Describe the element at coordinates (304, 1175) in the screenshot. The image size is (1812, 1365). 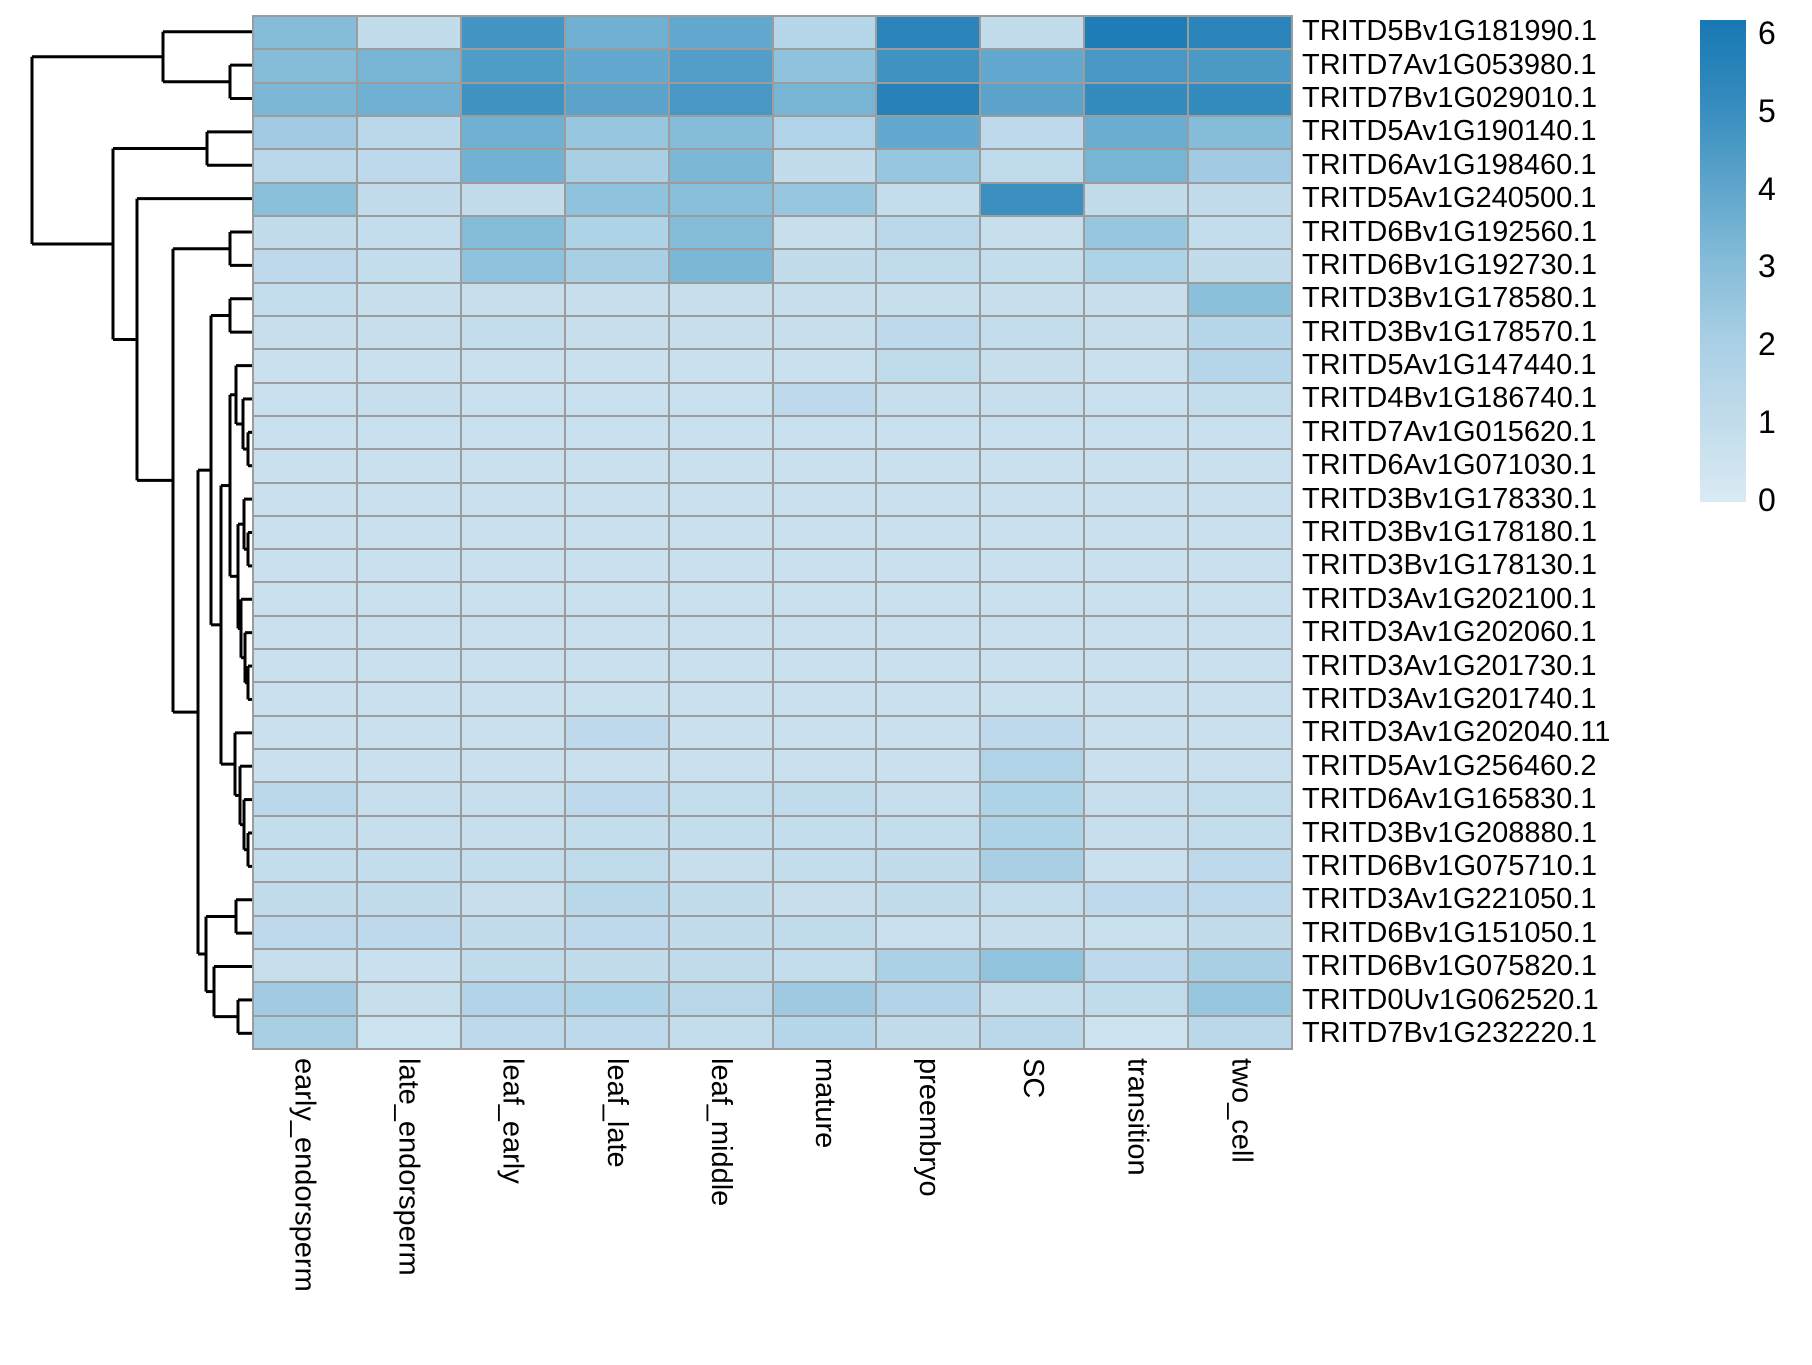
I see `column-label: early_endorsperm` at that location.